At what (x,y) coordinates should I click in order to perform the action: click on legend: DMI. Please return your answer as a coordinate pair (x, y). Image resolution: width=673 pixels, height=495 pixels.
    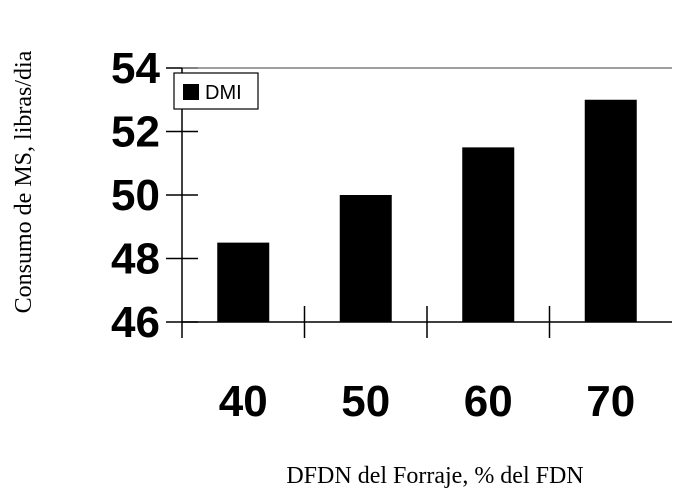
    Looking at the image, I should click on (216, 91).